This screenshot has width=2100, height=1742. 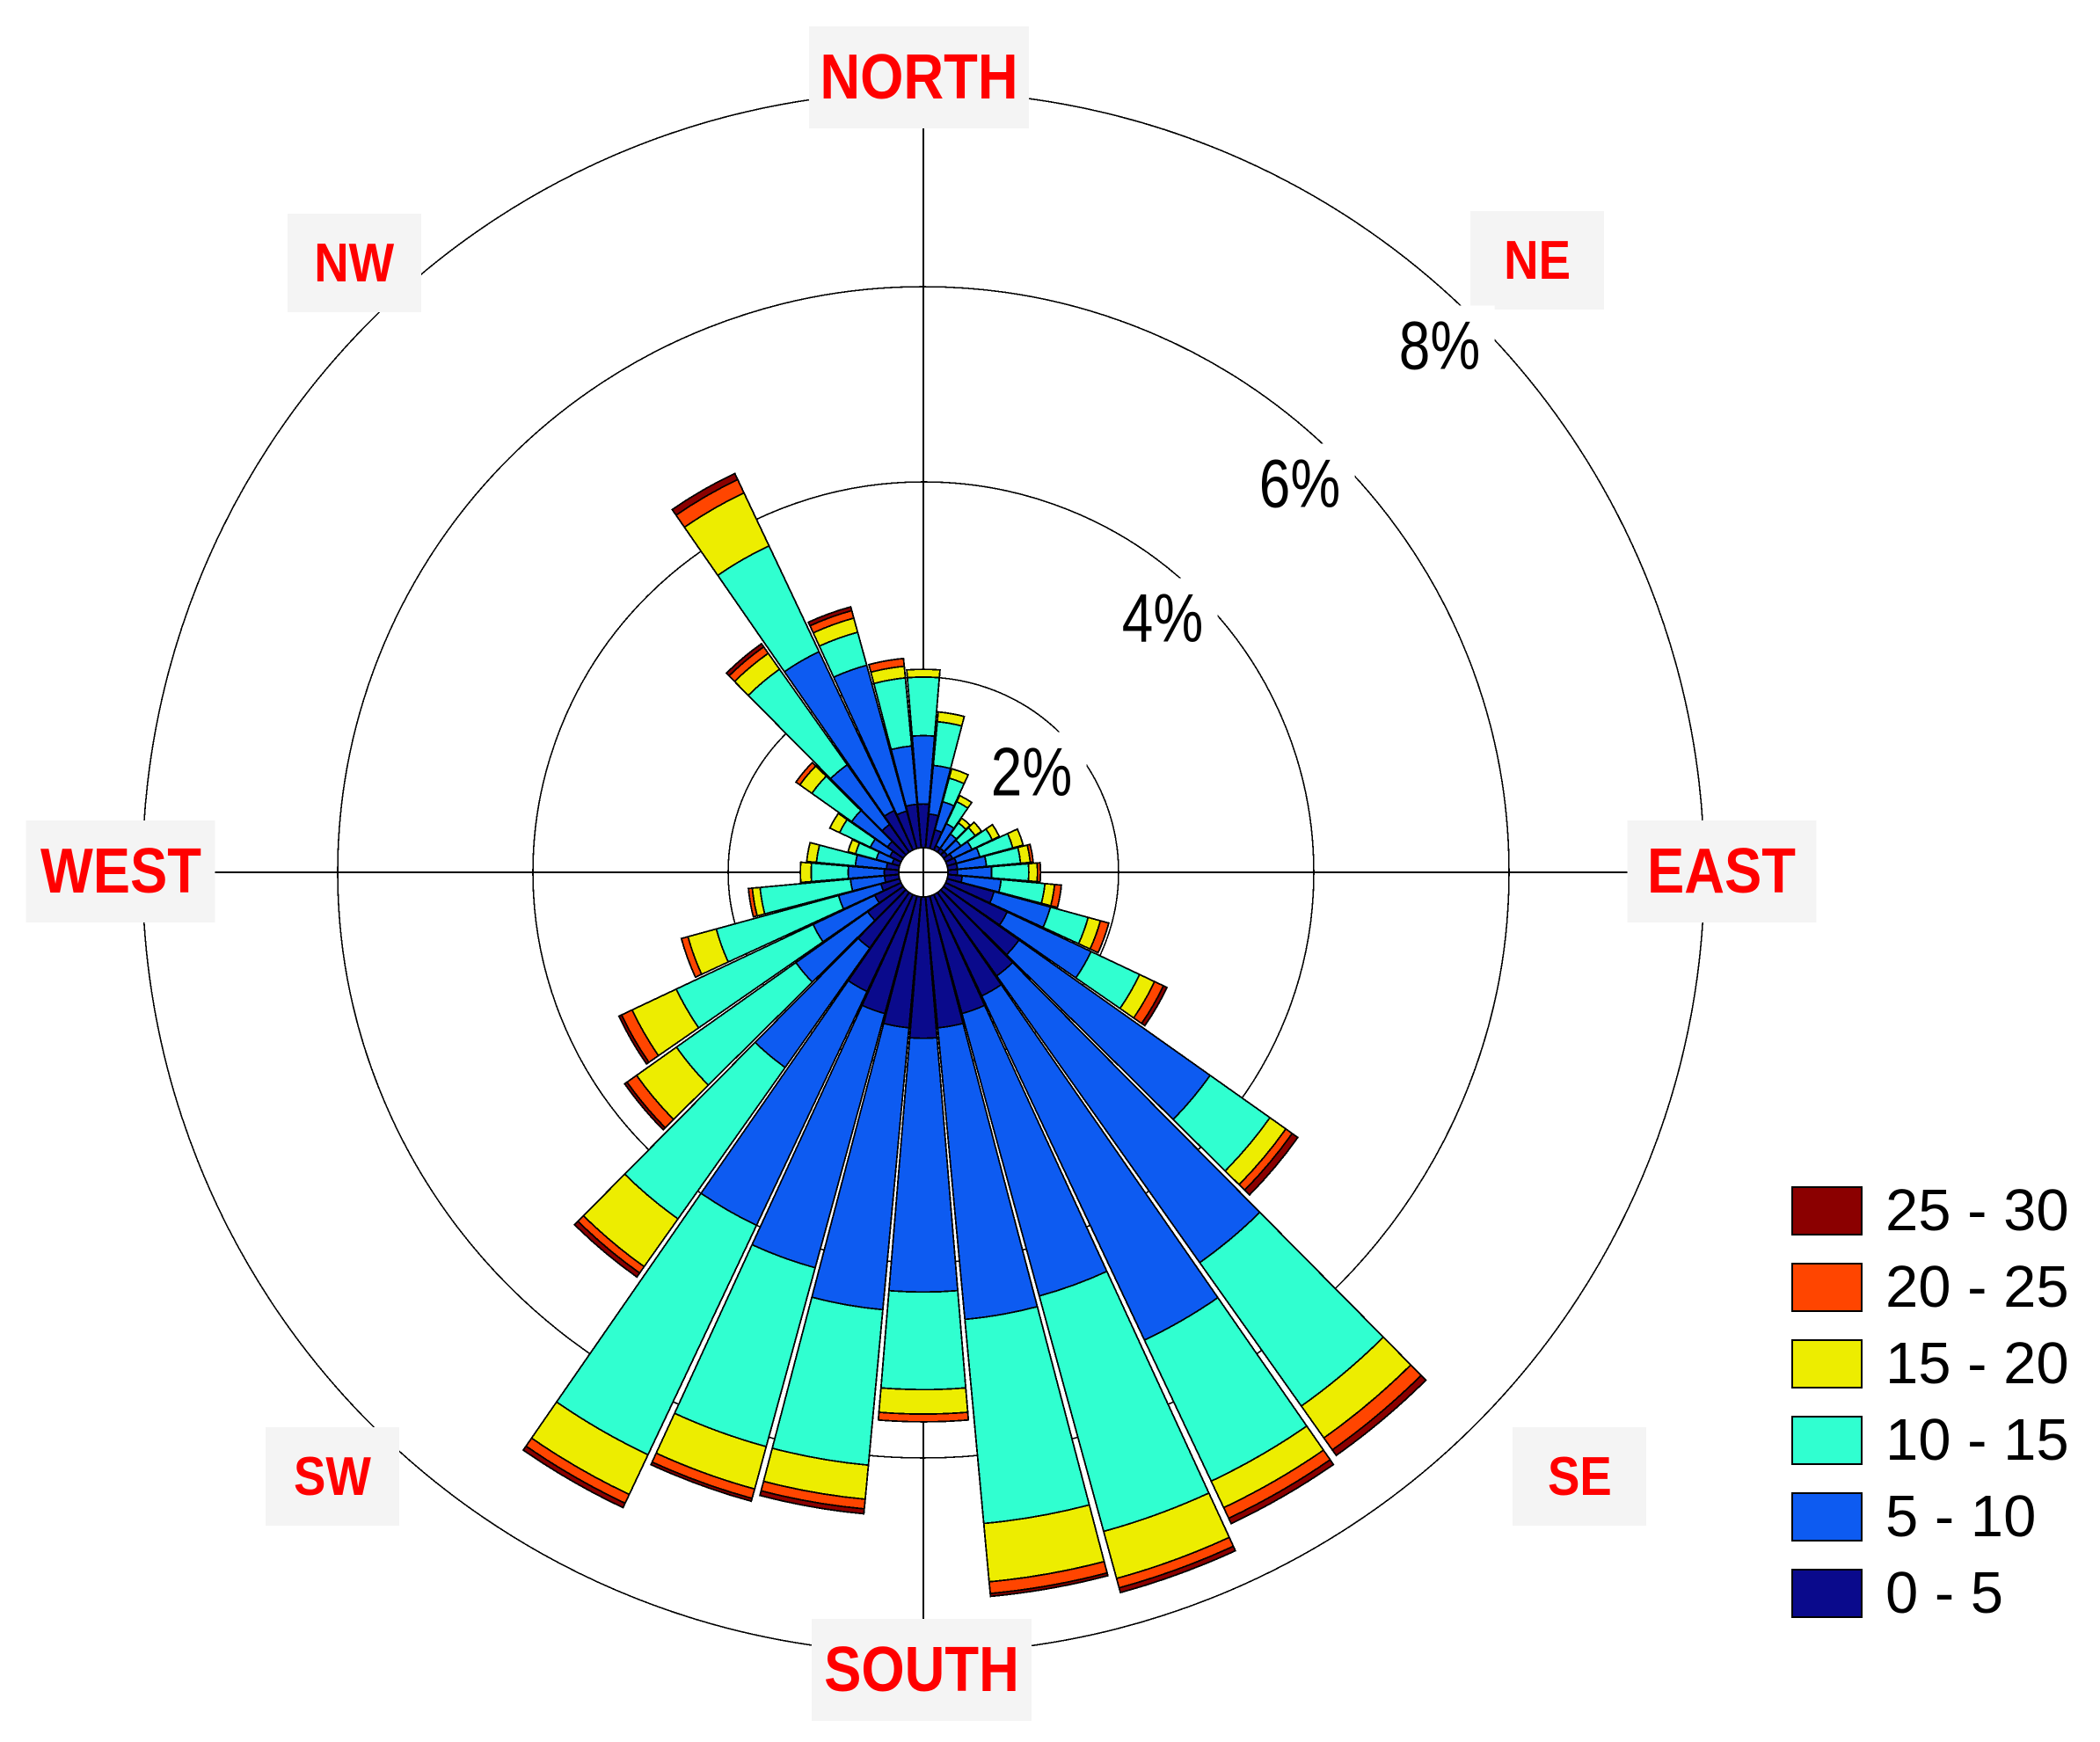 I want to click on ring-label-4pct-text: 4%, so click(x=1163, y=618).